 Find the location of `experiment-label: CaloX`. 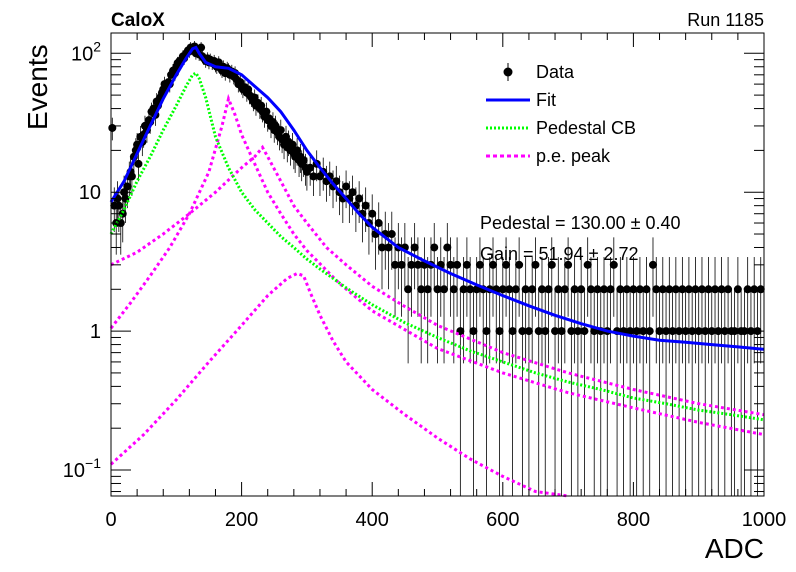

experiment-label: CaloX is located at coordinates (138, 20).